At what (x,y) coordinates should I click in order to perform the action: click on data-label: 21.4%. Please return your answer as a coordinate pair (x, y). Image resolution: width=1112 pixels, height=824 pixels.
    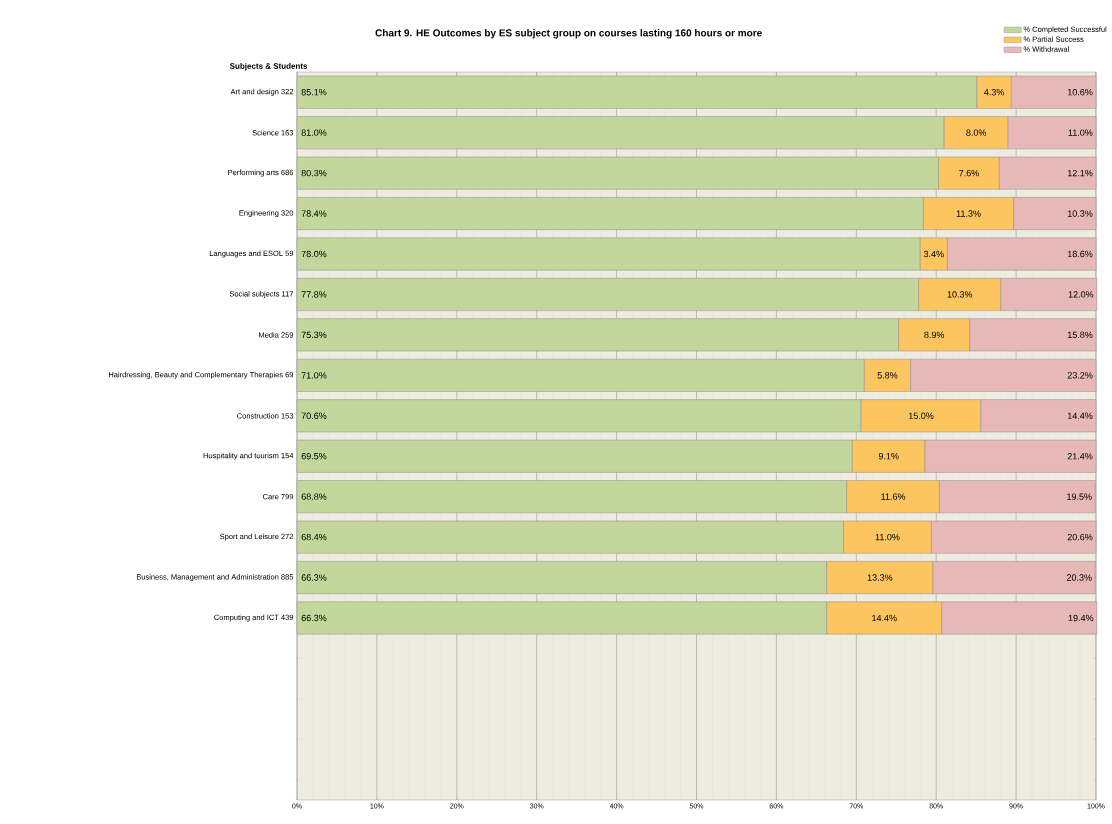
    Looking at the image, I should click on (1080, 456).